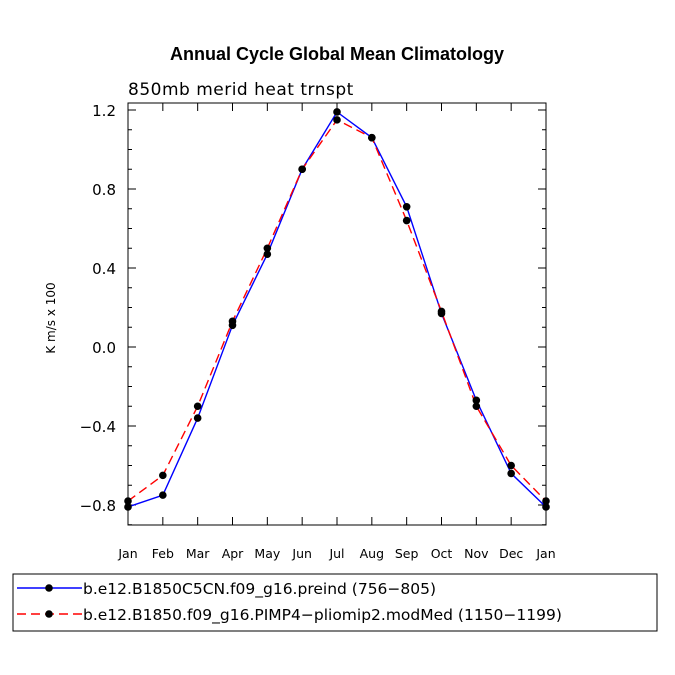 The width and height of the screenshot is (675, 675). I want to click on x-tick-label: Dec, so click(511, 553).